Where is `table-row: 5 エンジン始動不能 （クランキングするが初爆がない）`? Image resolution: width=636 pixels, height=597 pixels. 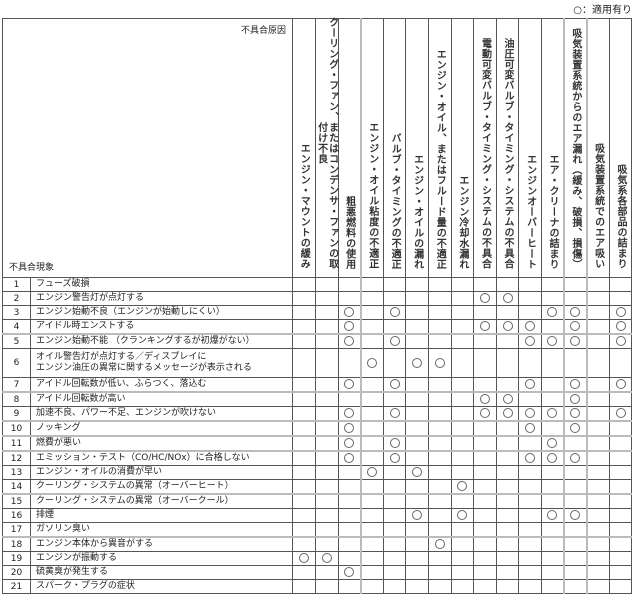 table-row: 5 エンジン始動不能 （クランキングするが初爆がない） is located at coordinates (317, 341).